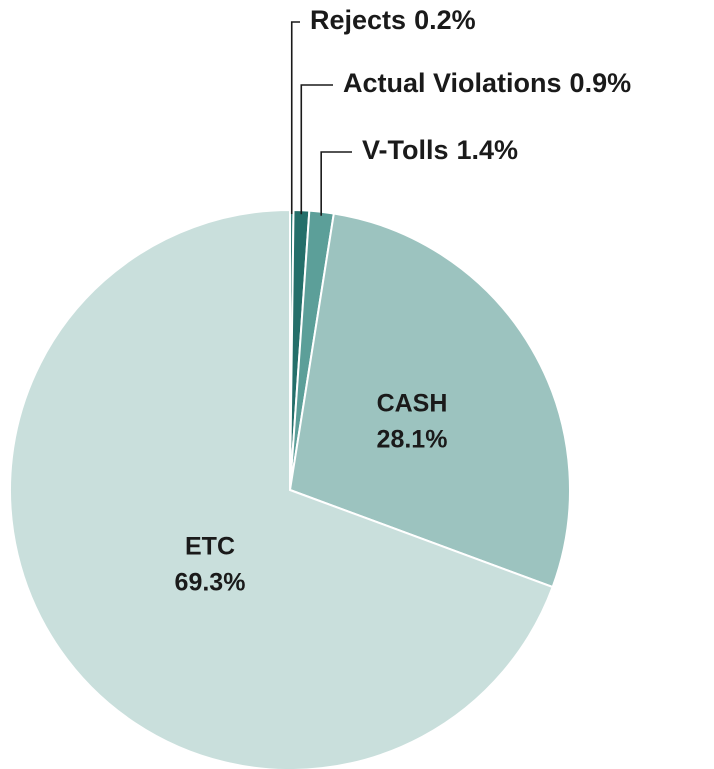 The width and height of the screenshot is (714, 769). Describe the element at coordinates (210, 583) in the screenshot. I see `slice-value: 69.3%` at that location.